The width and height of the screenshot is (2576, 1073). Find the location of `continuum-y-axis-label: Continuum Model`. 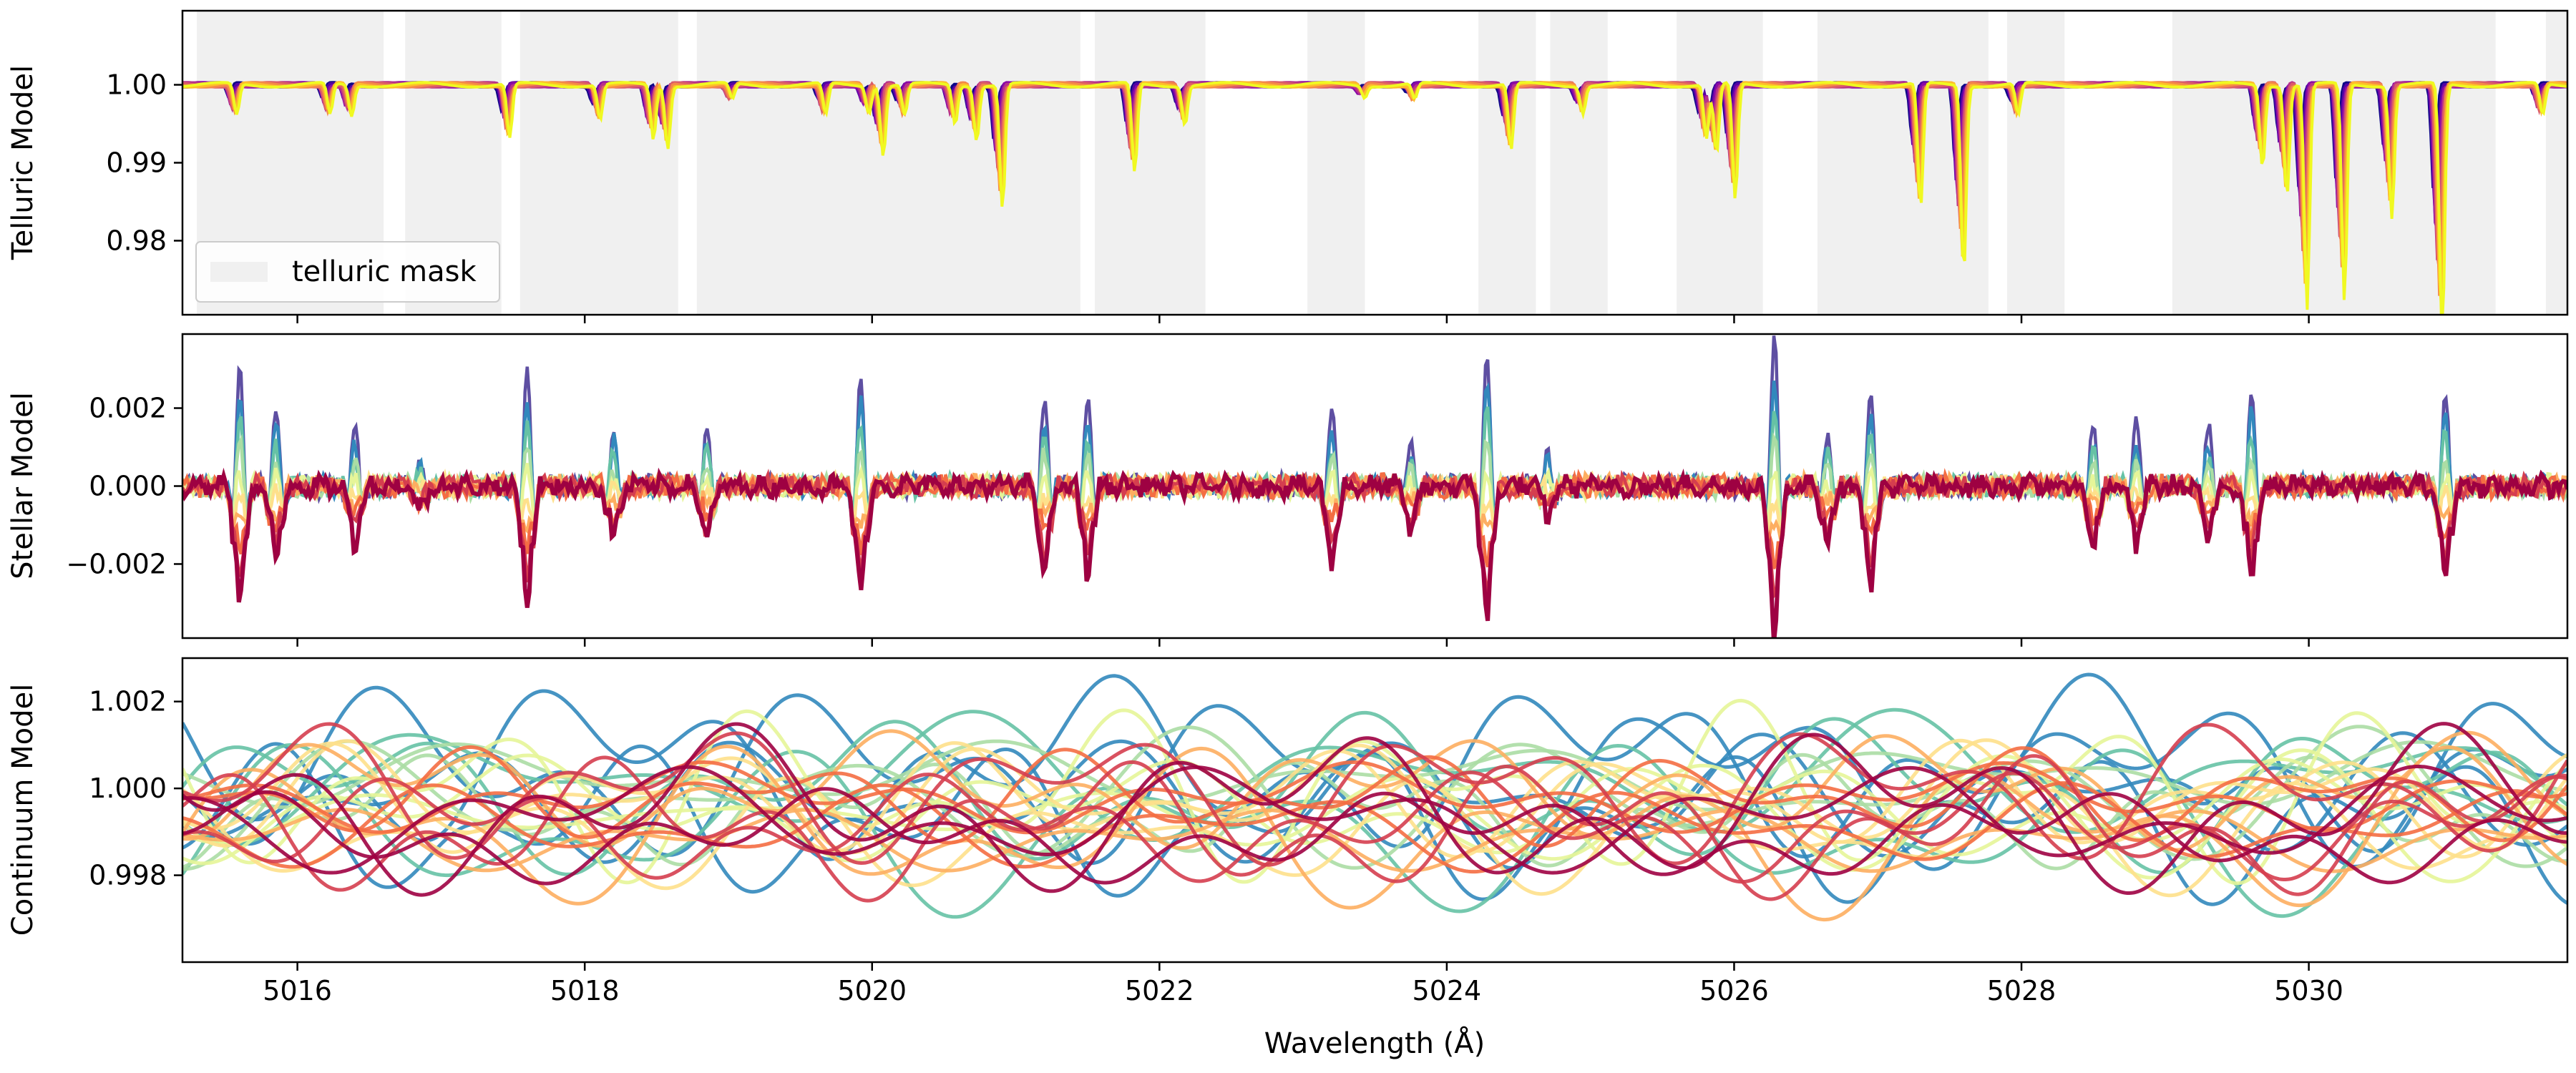

continuum-y-axis-label: Continuum Model is located at coordinates (22, 810).